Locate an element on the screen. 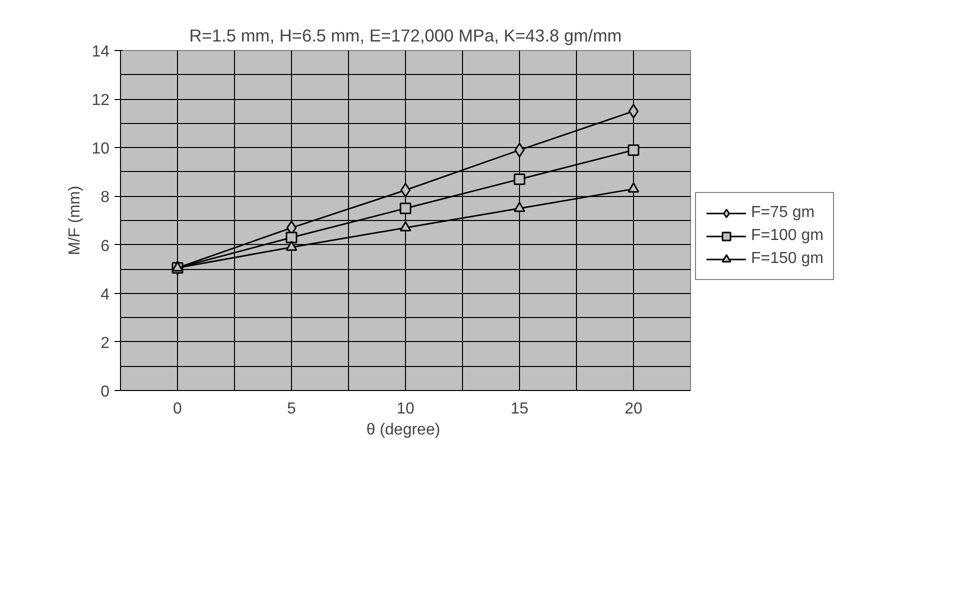 The height and width of the screenshot is (597, 967). legend-label: F=150 gm is located at coordinates (787, 259).